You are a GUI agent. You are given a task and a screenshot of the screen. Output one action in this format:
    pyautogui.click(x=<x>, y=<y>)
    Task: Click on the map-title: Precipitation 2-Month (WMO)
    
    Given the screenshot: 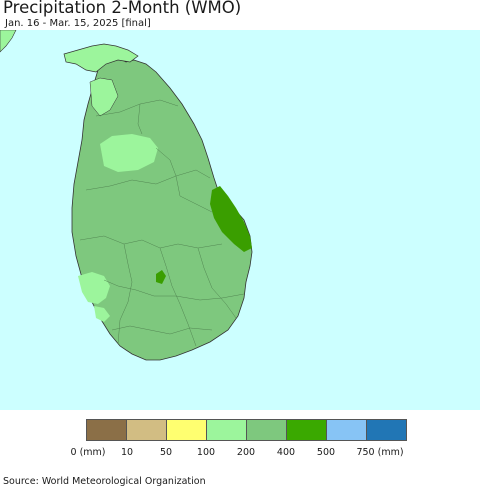 What is the action you would take?
    pyautogui.click(x=122, y=8)
    